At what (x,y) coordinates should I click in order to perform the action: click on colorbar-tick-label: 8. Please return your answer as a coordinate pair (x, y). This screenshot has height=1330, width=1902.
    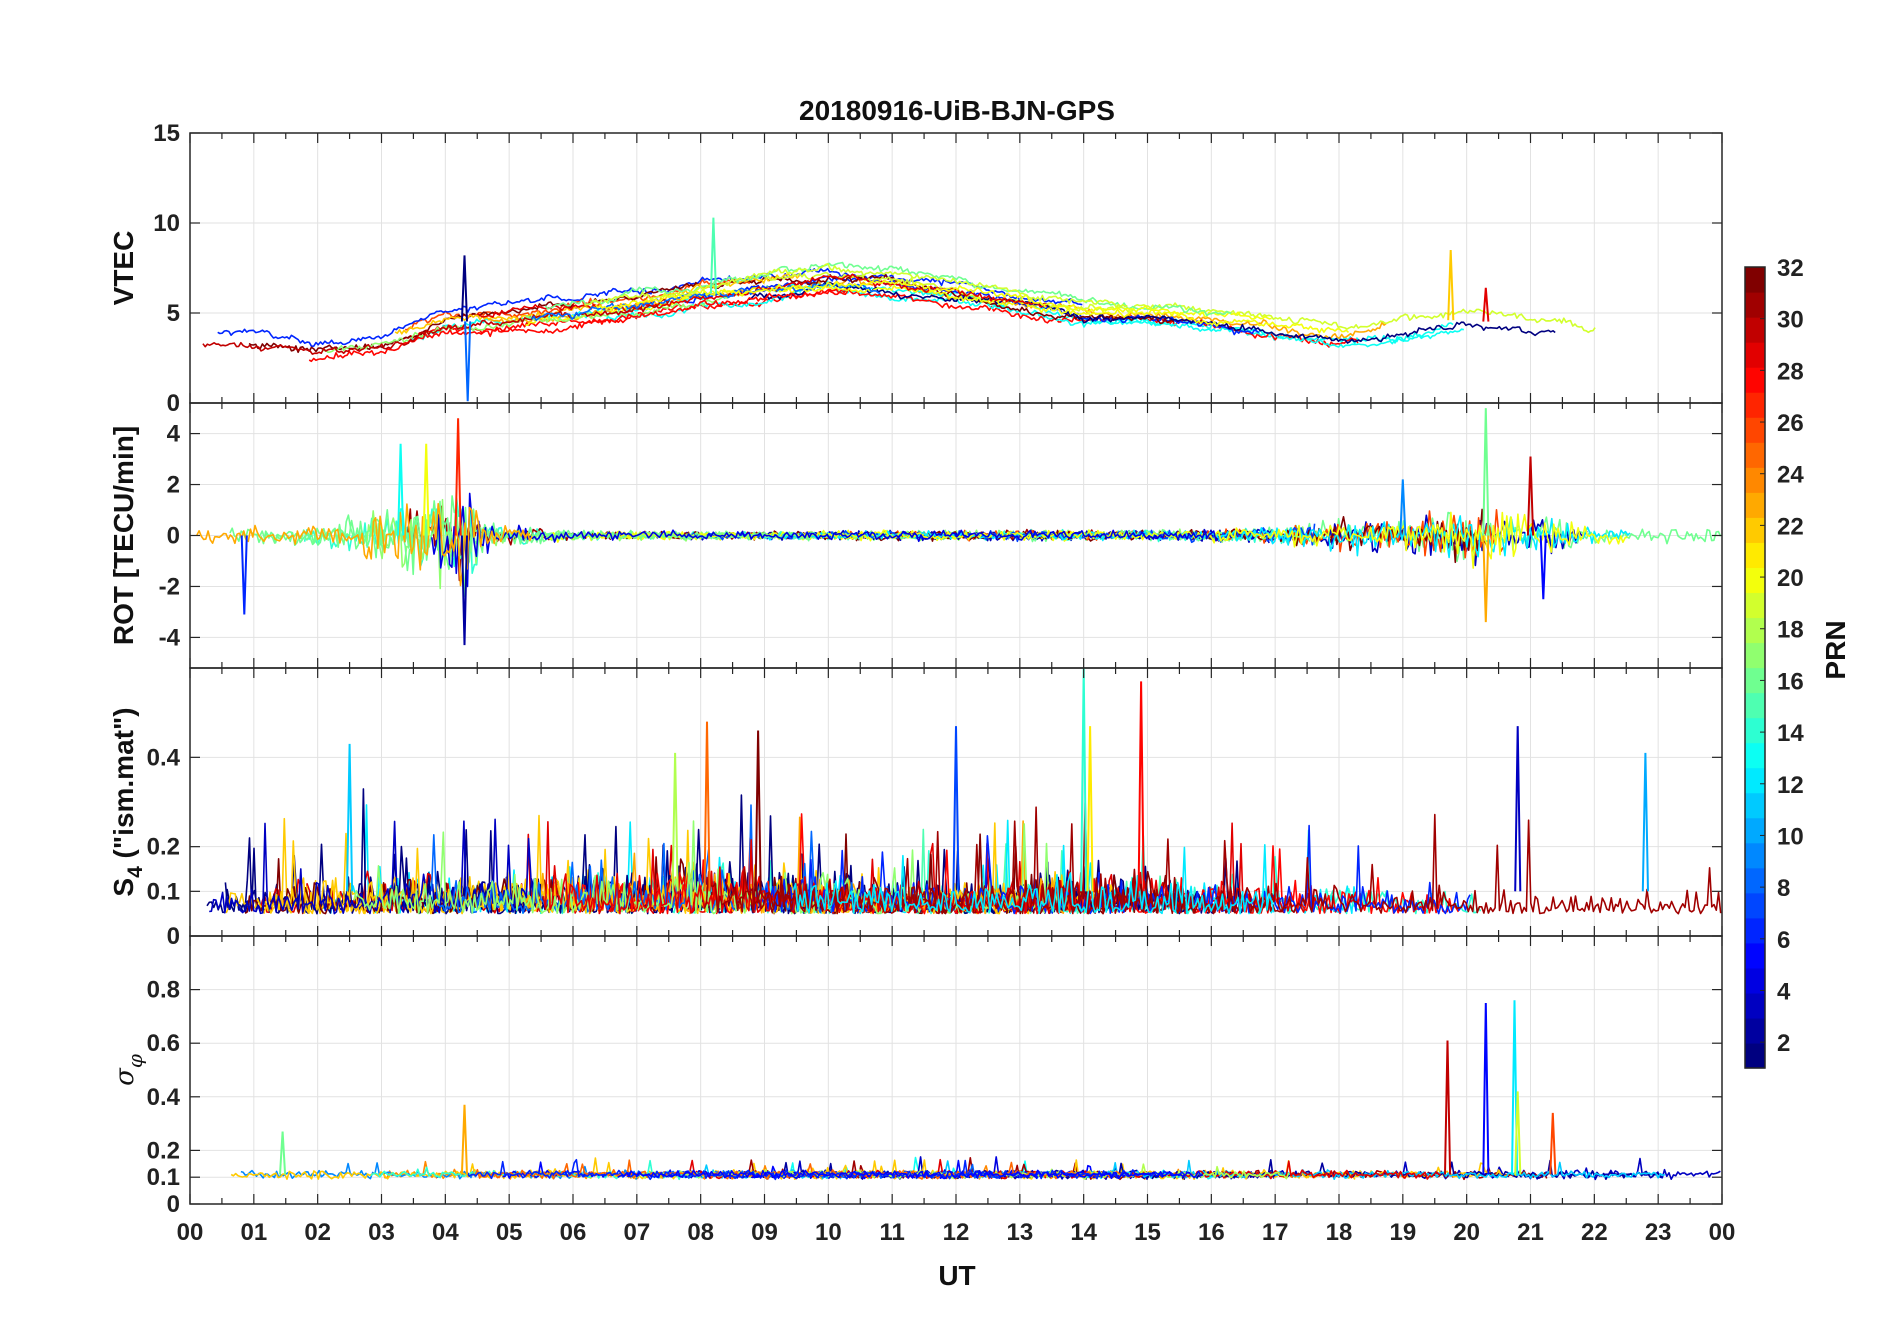
    Looking at the image, I should click on (1783, 888).